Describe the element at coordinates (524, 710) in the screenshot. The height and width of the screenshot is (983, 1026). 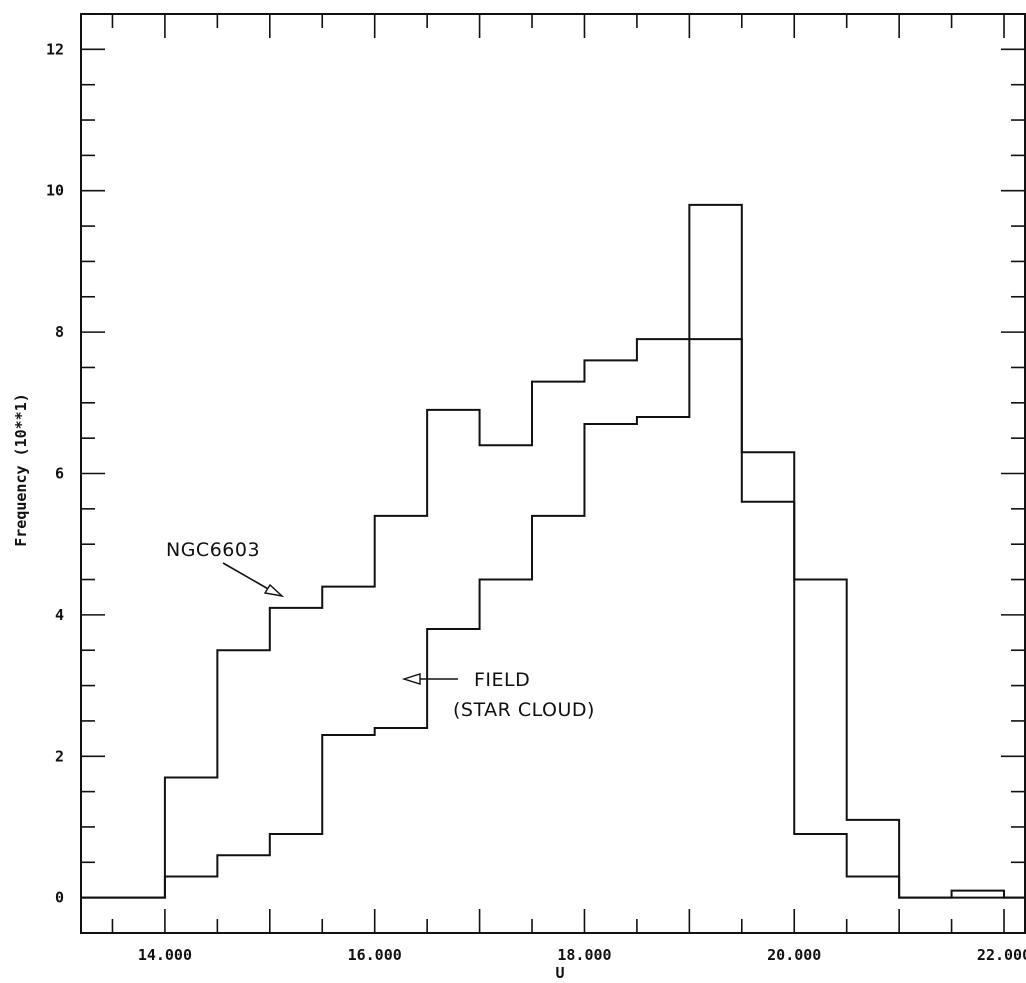
I see `annotation-field-label-line2: (STAR CLOUD)` at that location.